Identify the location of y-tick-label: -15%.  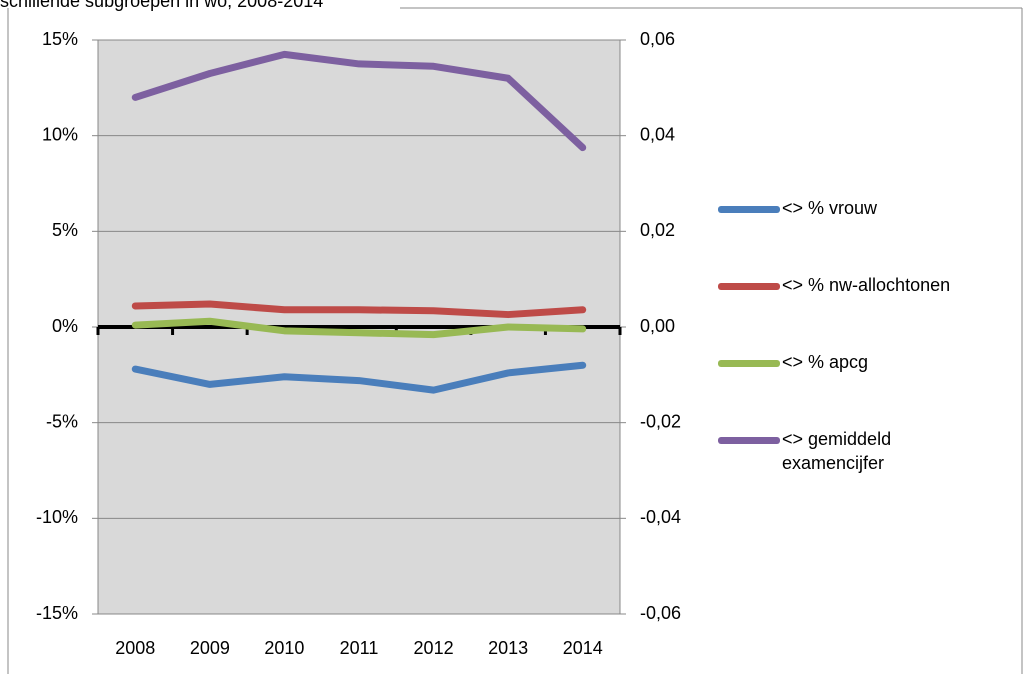
(57, 613).